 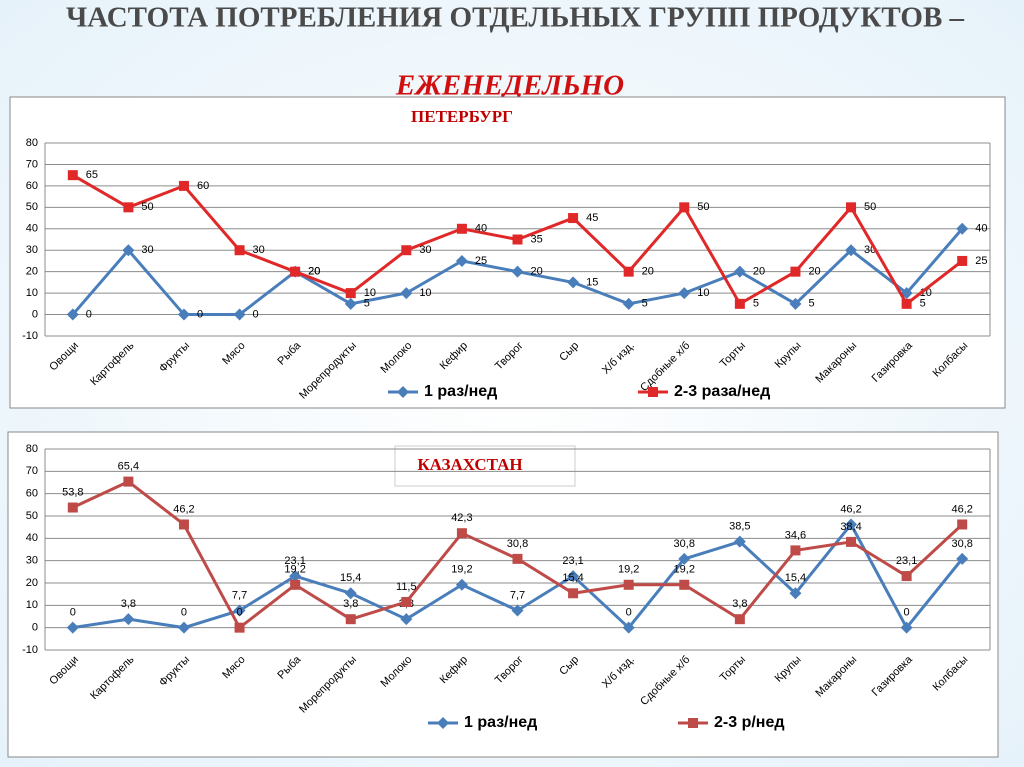 I want to click on data-label: 23,1, so click(x=572, y=561).